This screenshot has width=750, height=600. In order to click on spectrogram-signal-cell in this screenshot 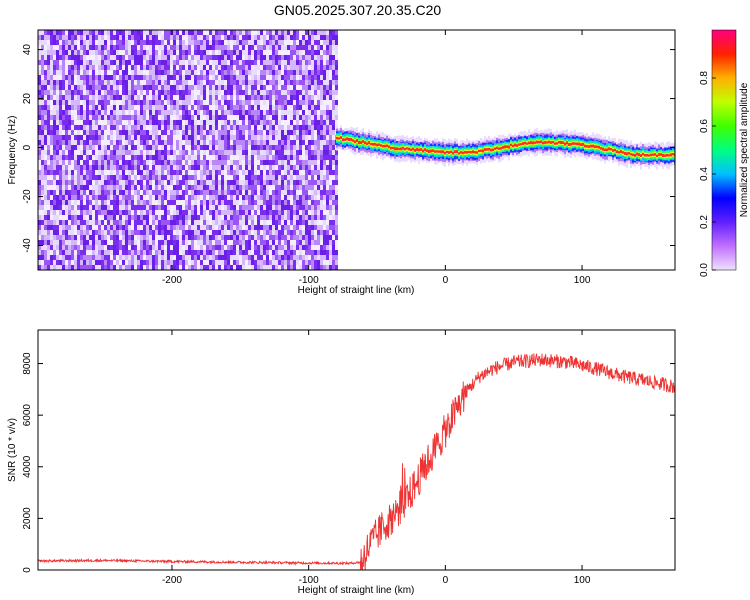, I will do `click(357, 141)`.